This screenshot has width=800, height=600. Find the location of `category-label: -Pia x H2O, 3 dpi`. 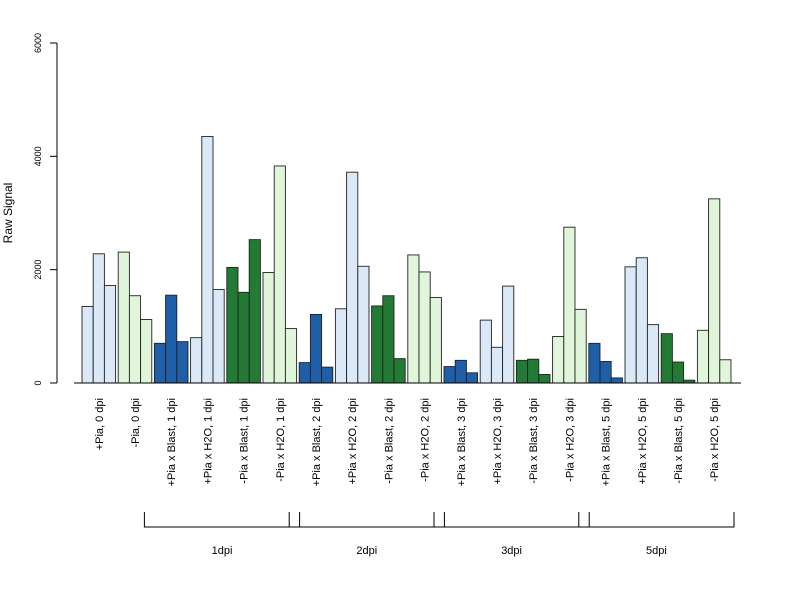

category-label: -Pia x H2O, 3 dpi is located at coordinates (570, 440).